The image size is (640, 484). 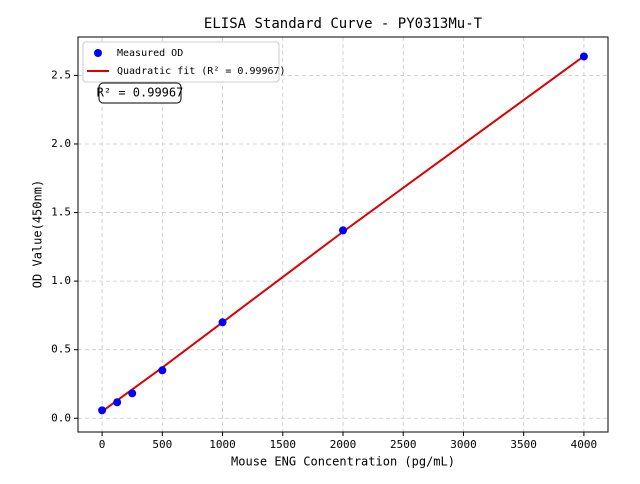 I want to click on legend-label: Quadratic fit (R² = 0.99967), so click(x=201, y=71).